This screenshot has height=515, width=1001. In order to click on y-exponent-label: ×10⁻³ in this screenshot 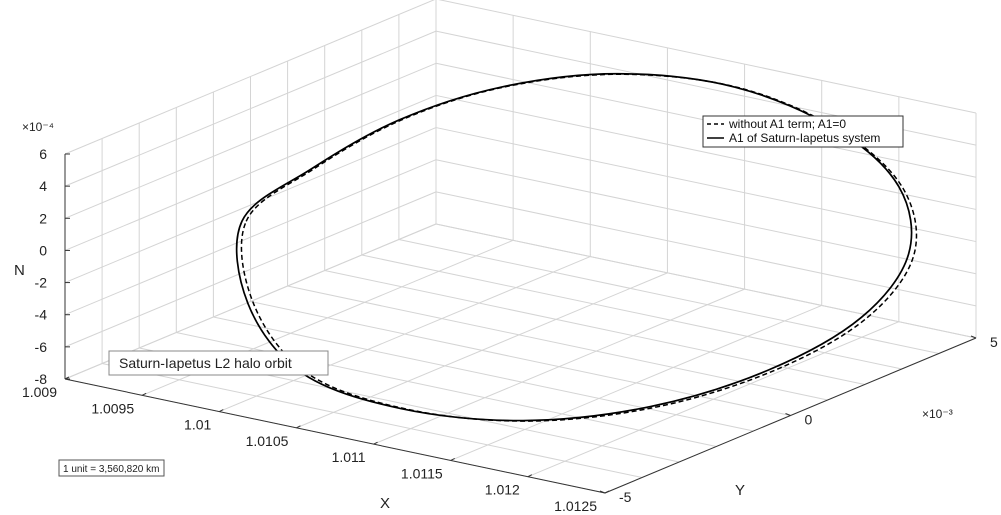, I will do `click(937, 414)`.